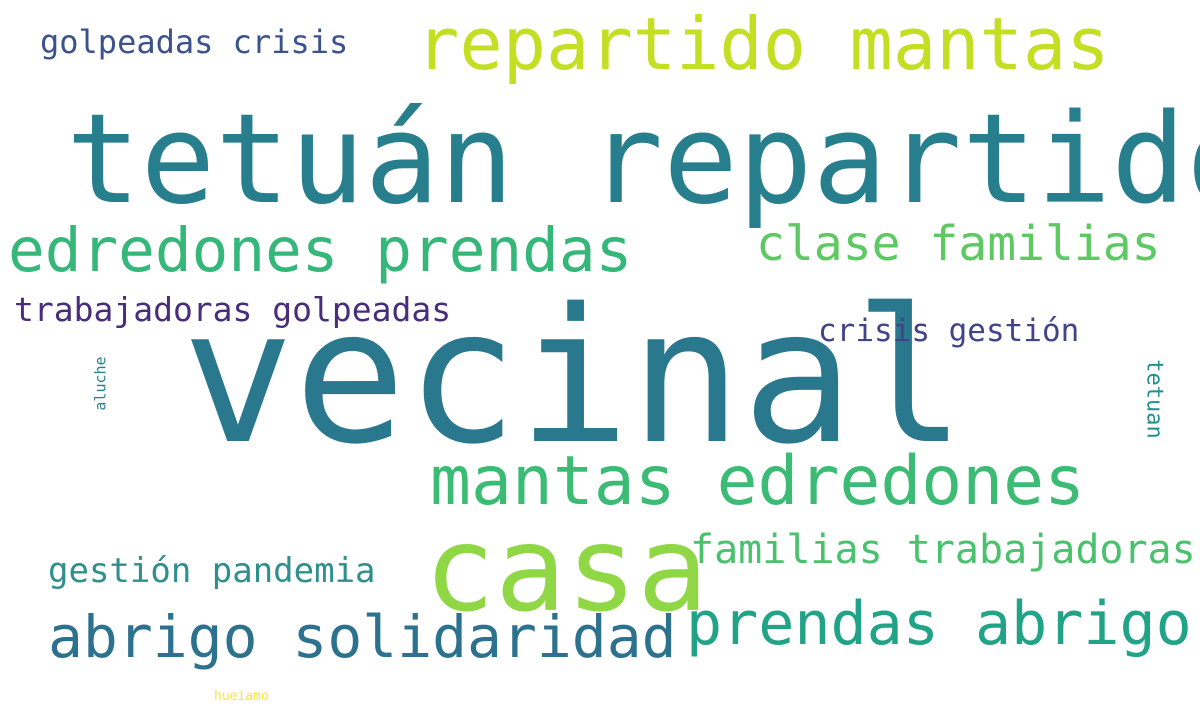  What do you see at coordinates (939, 624) in the screenshot?
I see `word-prendas-abrigo: prendas abrigo` at bounding box center [939, 624].